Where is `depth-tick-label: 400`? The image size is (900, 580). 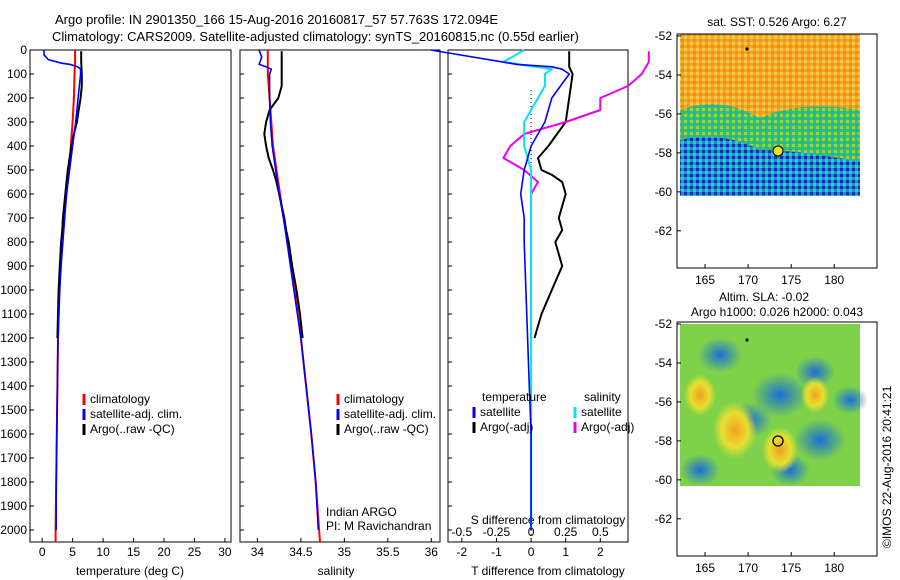
depth-tick-label: 400 is located at coordinates (17, 146).